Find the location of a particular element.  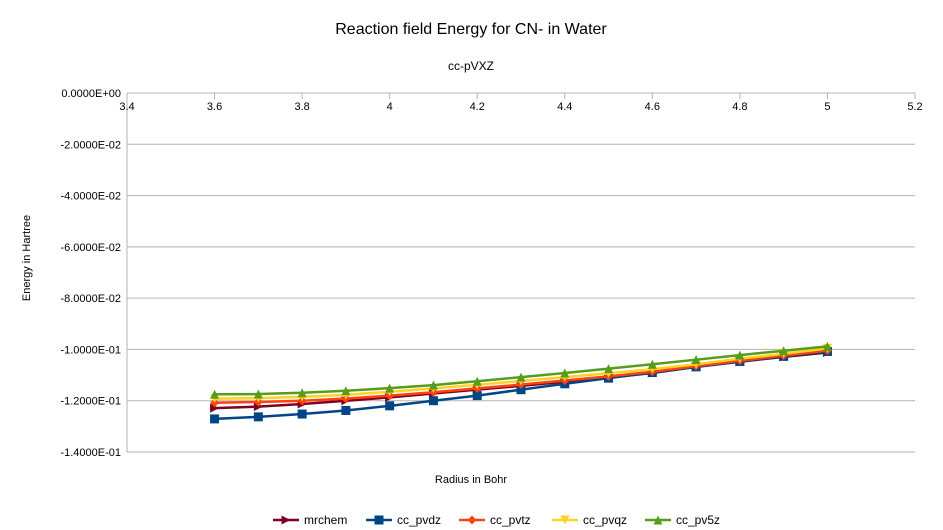

x-tick-label: 3.4 is located at coordinates (126, 107).